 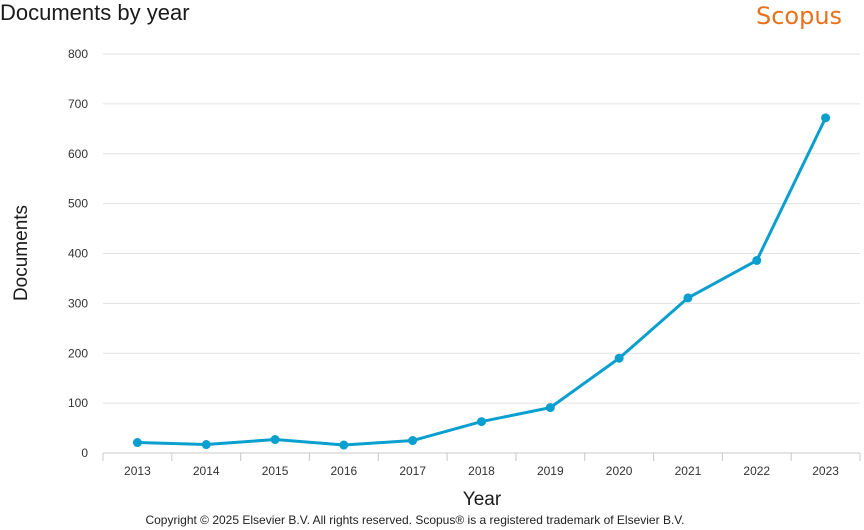 What do you see at coordinates (78, 303) in the screenshot?
I see `y-tick-label-300: 300` at bounding box center [78, 303].